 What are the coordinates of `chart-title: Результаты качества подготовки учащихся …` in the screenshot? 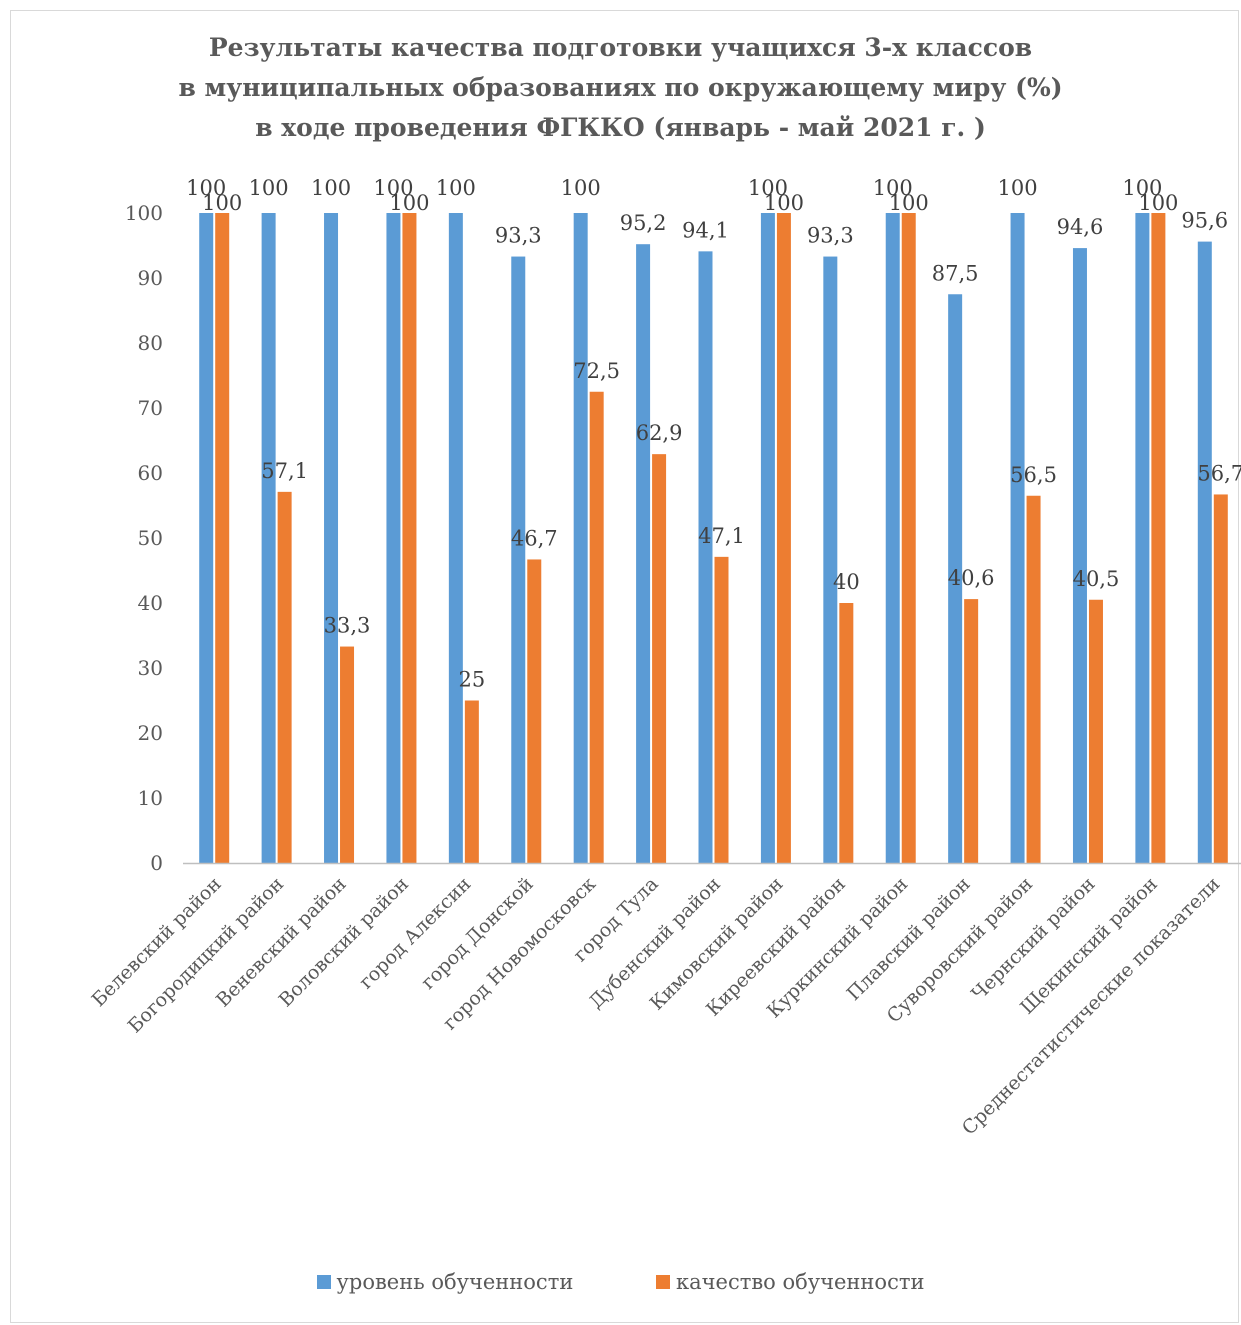 It's located at (620, 88).